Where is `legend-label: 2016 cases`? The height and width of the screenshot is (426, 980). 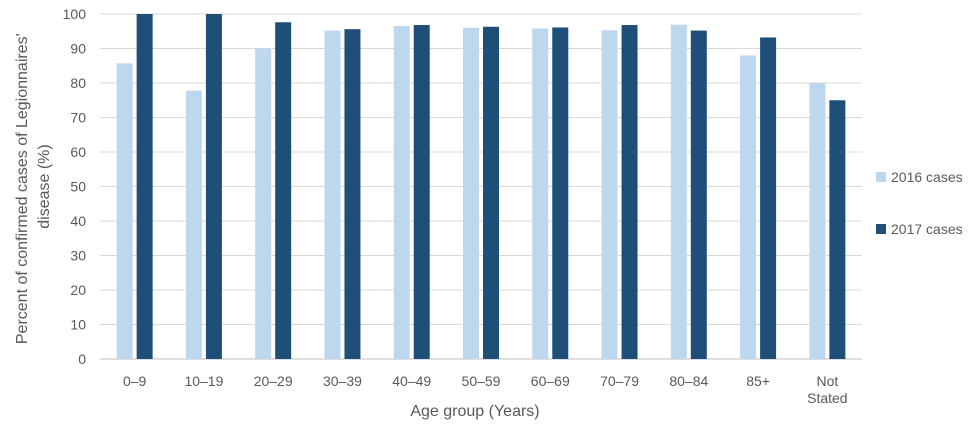 legend-label: 2016 cases is located at coordinates (927, 177).